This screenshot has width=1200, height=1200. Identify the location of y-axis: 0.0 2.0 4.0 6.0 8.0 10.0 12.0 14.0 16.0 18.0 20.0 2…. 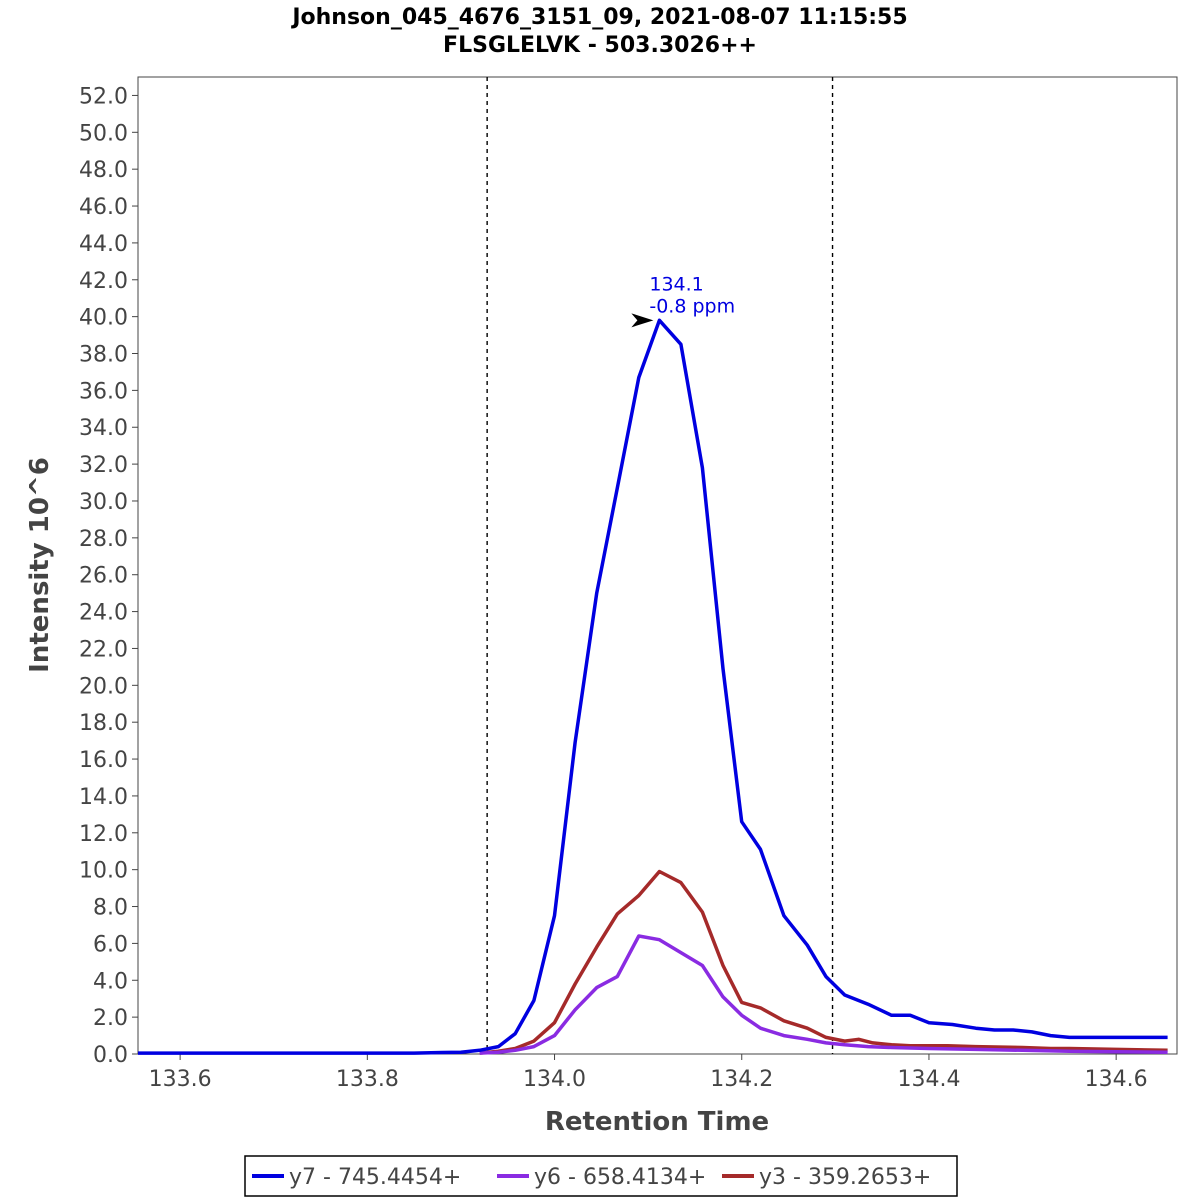
(108, 576).